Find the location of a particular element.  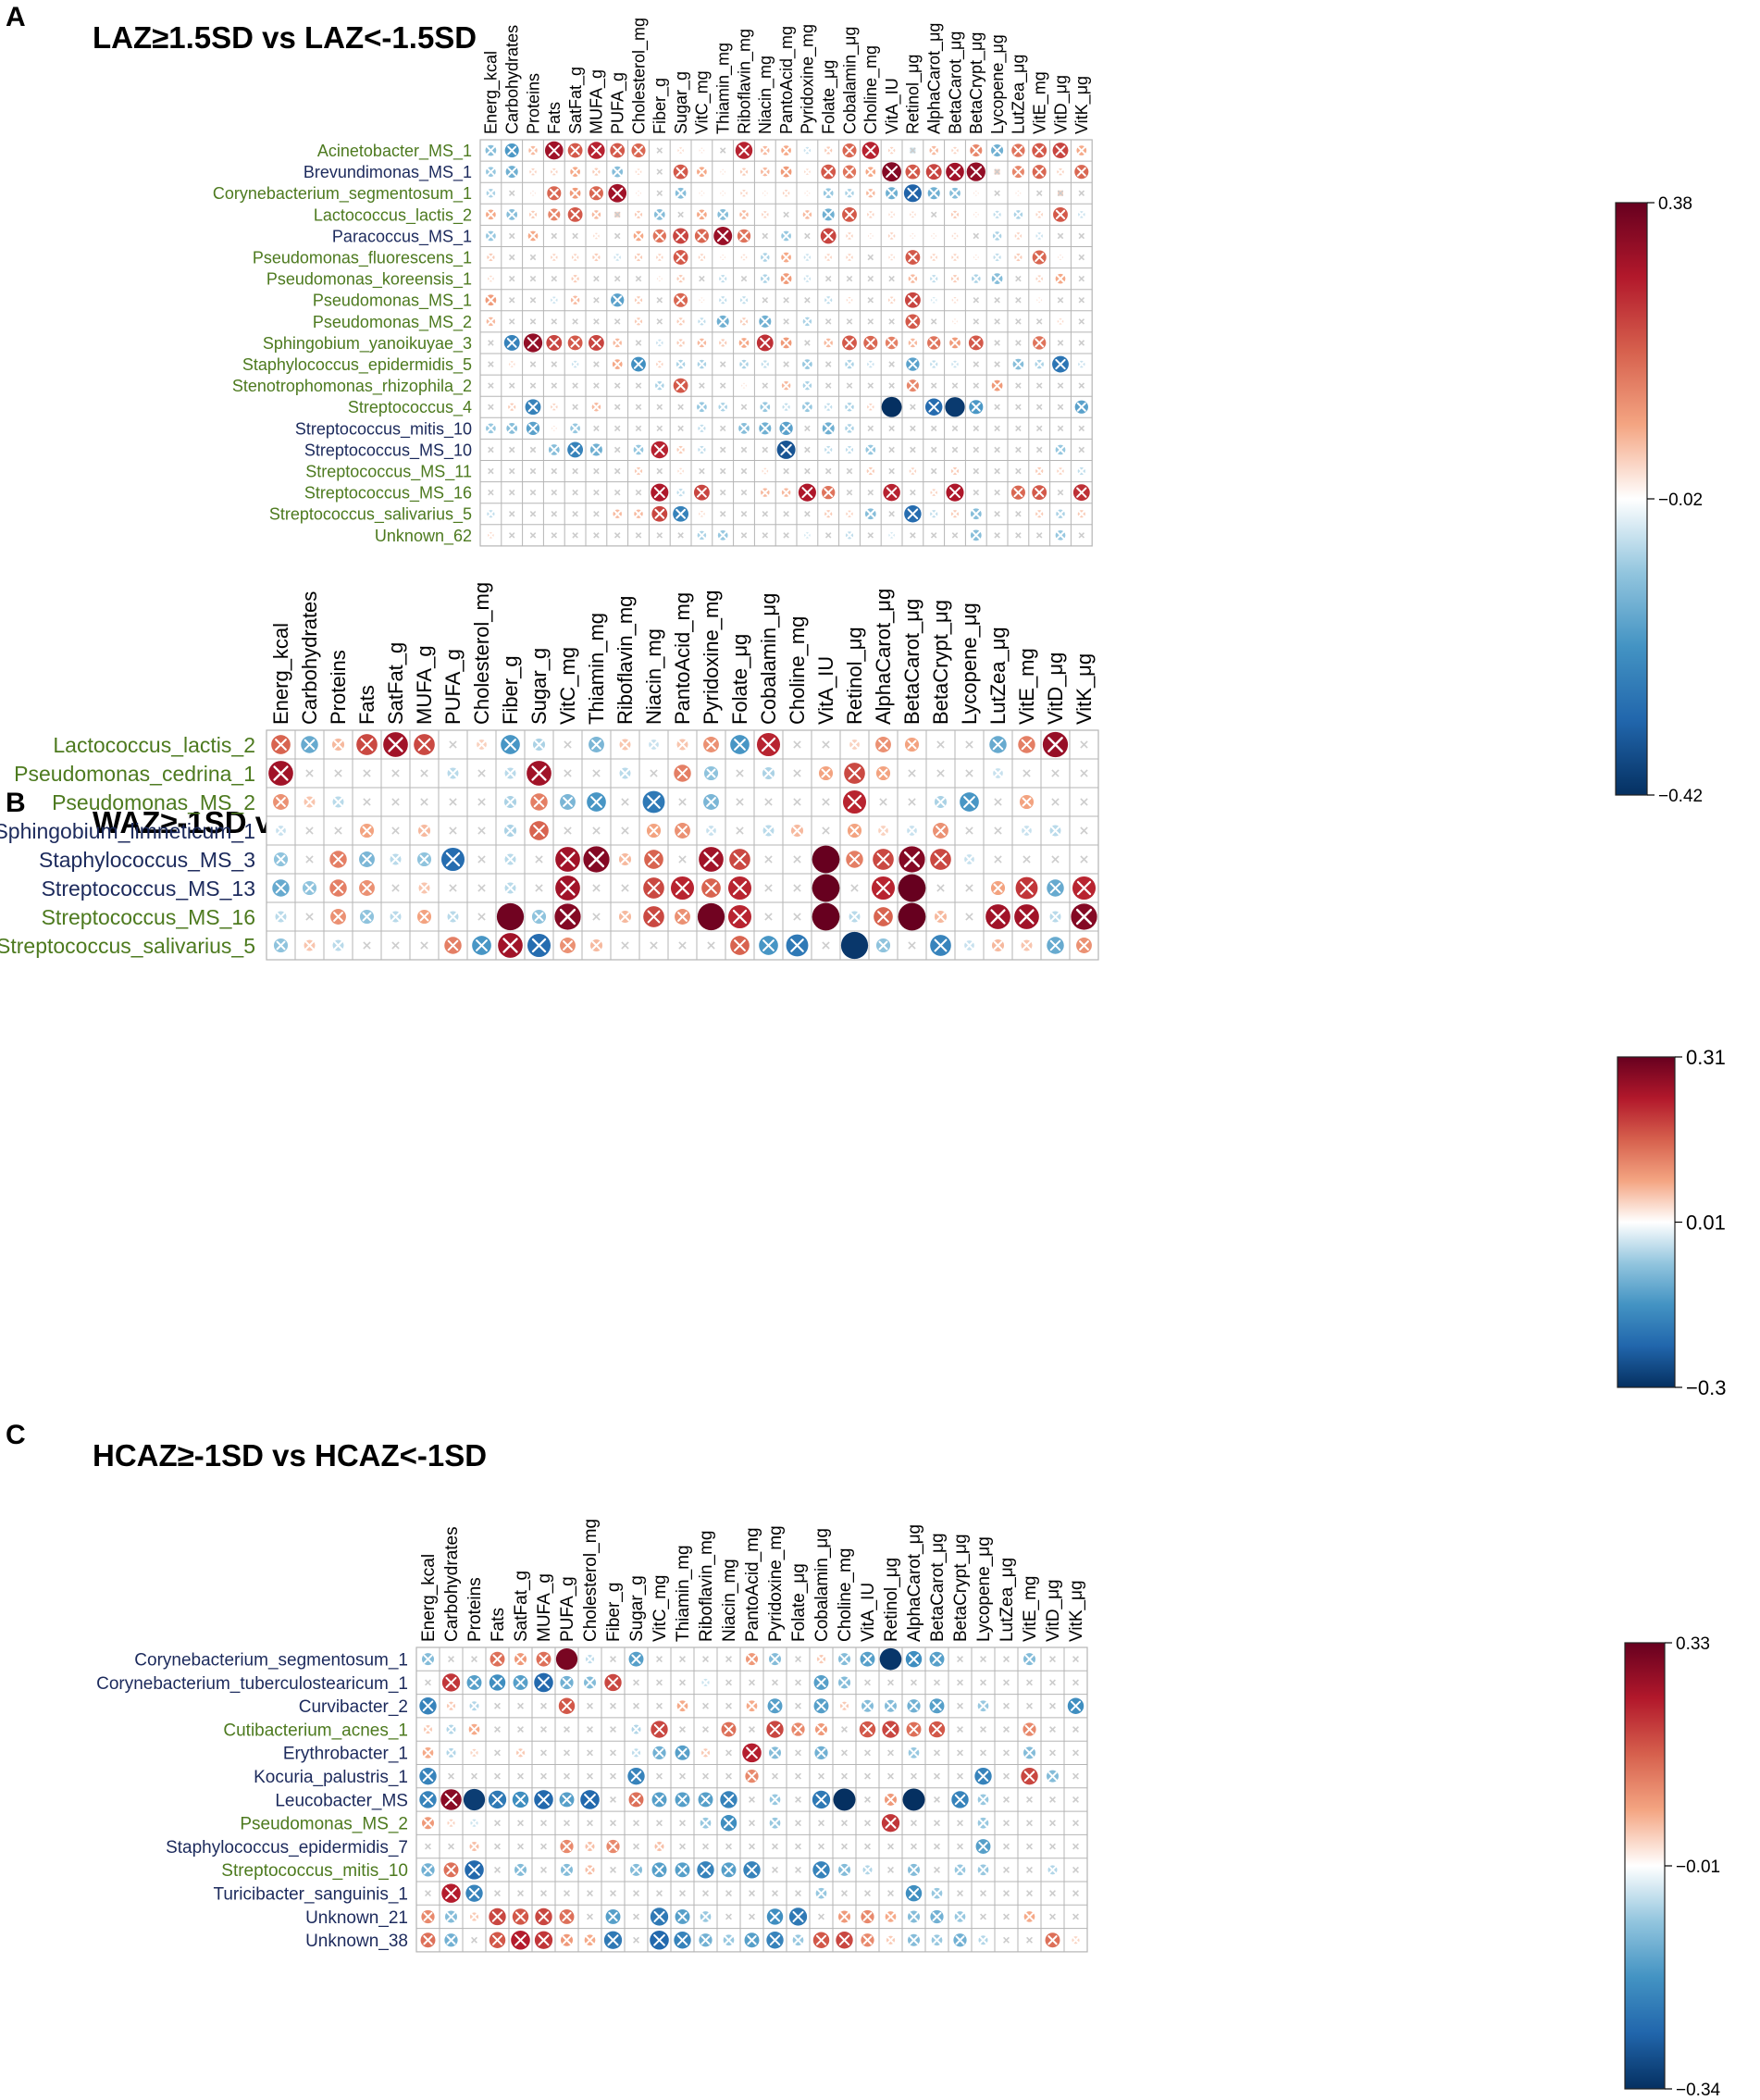

column-label: BetaCrypt_μg is located at coordinates (976, 83).